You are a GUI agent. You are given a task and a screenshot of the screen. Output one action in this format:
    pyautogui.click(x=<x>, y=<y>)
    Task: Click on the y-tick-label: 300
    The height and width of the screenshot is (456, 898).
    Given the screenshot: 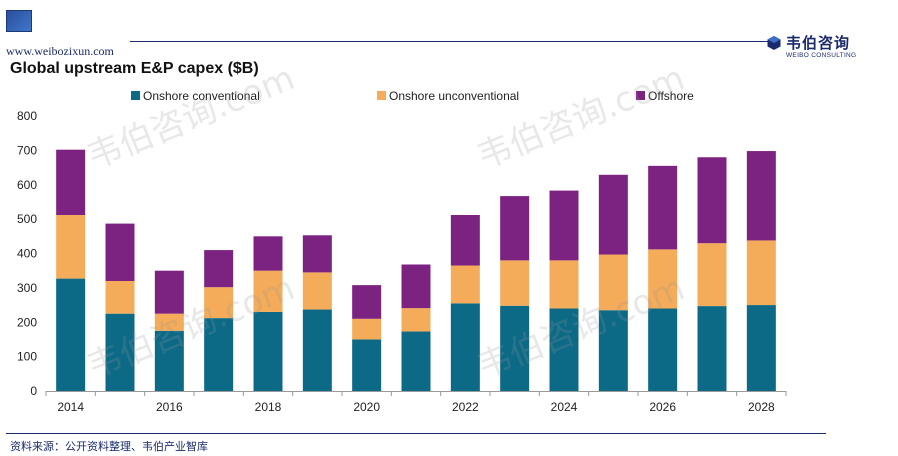 What is the action you would take?
    pyautogui.click(x=27, y=288)
    